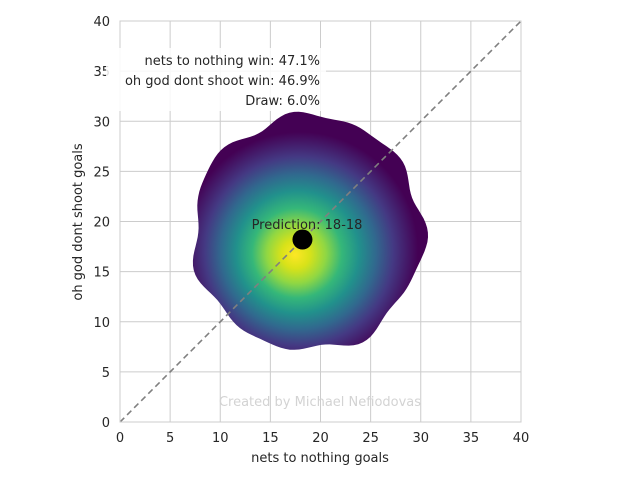  What do you see at coordinates (270, 438) in the screenshot?
I see `x-tick-label: 15` at bounding box center [270, 438].